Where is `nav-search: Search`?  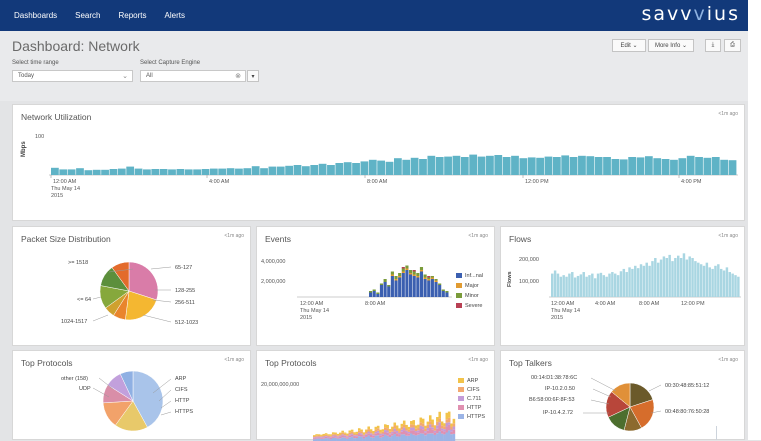
nav-search: Search is located at coordinates (88, 15).